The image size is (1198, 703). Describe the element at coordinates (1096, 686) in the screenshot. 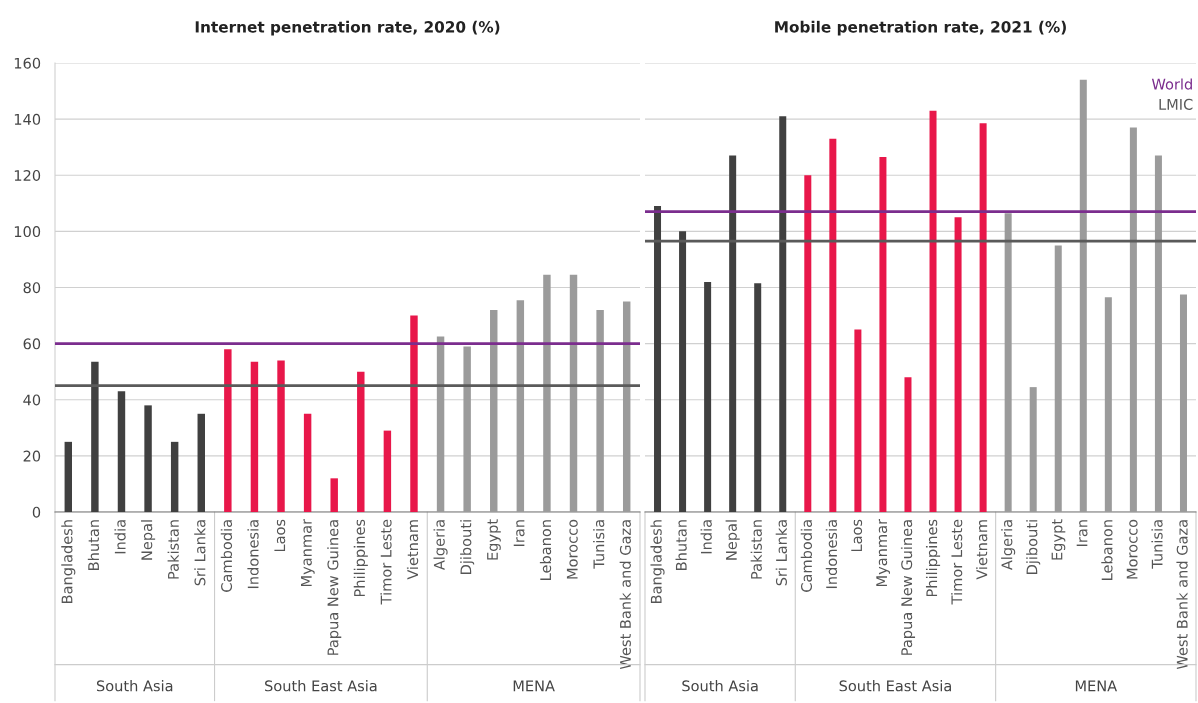

I see `text: MENA` at that location.